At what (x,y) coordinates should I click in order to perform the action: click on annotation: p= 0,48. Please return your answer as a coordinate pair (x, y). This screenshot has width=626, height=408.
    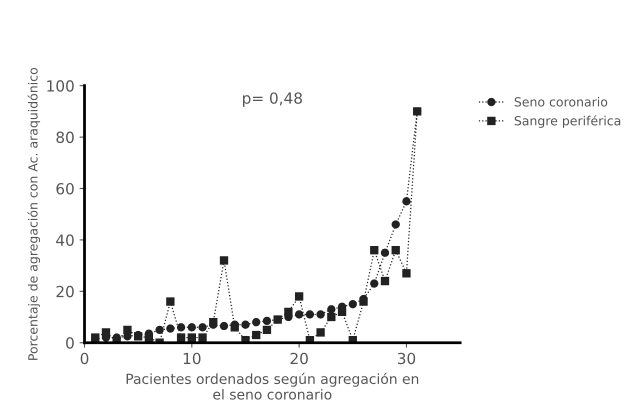
    Looking at the image, I should click on (272, 99).